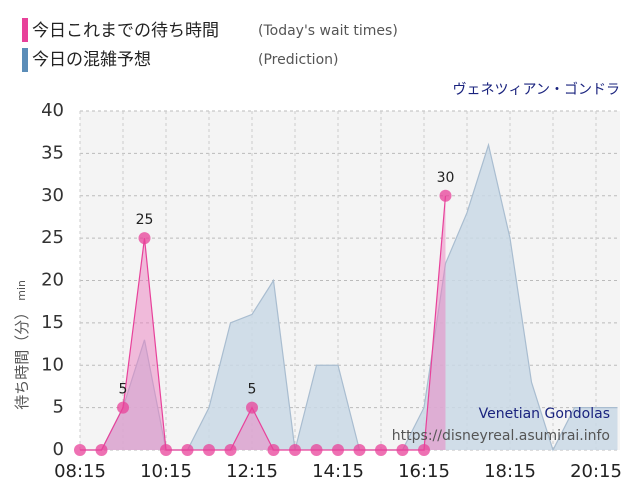 The image size is (640, 500). I want to click on y-tick-label: 30, so click(52, 195).